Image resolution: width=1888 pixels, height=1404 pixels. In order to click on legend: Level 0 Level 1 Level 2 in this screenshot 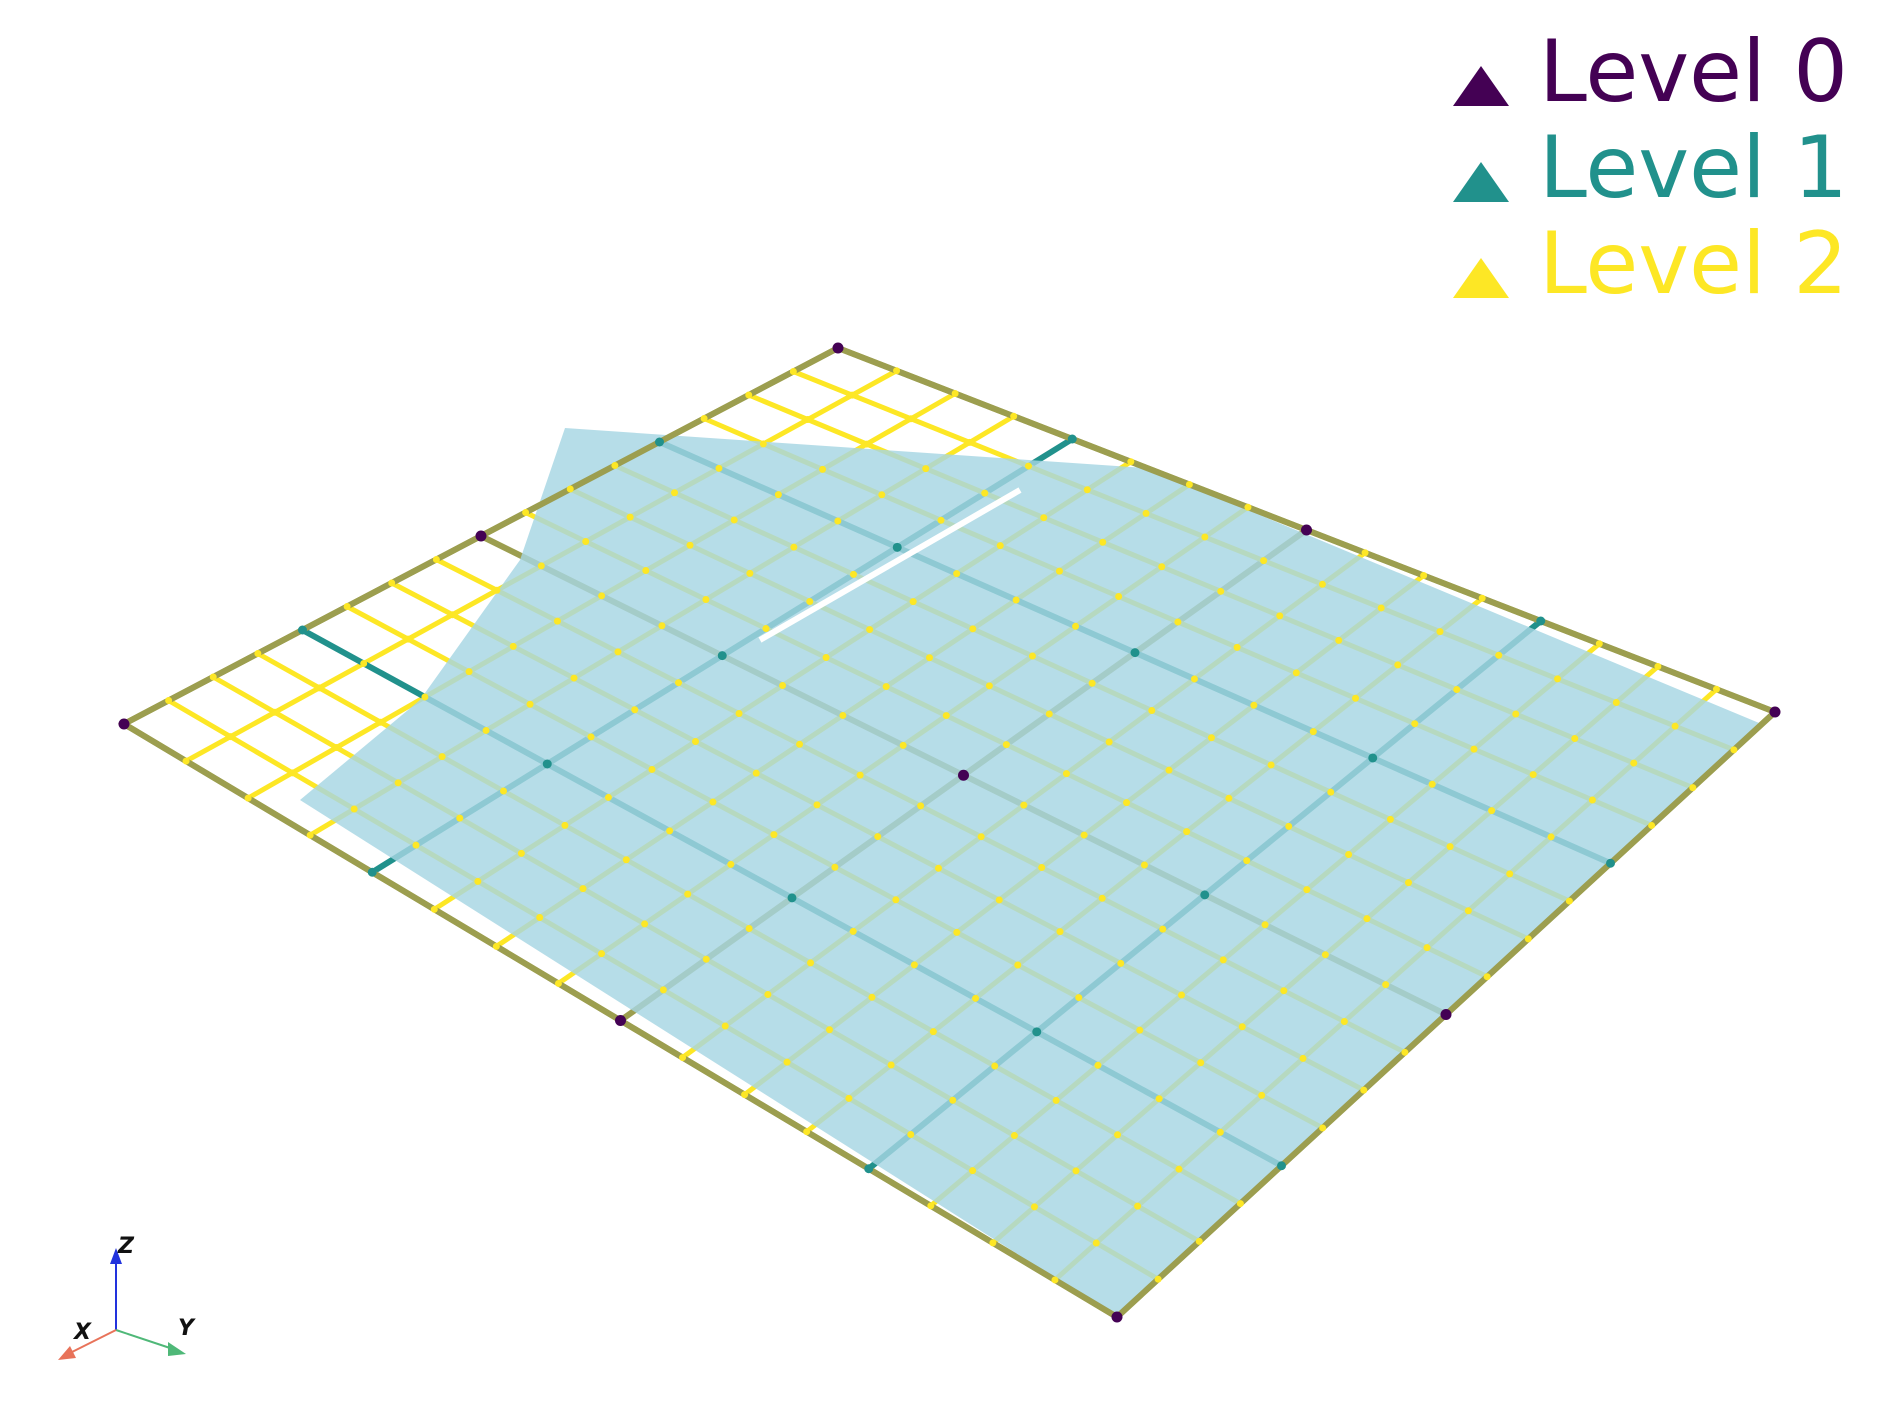, I will do `click(1650, 167)`.